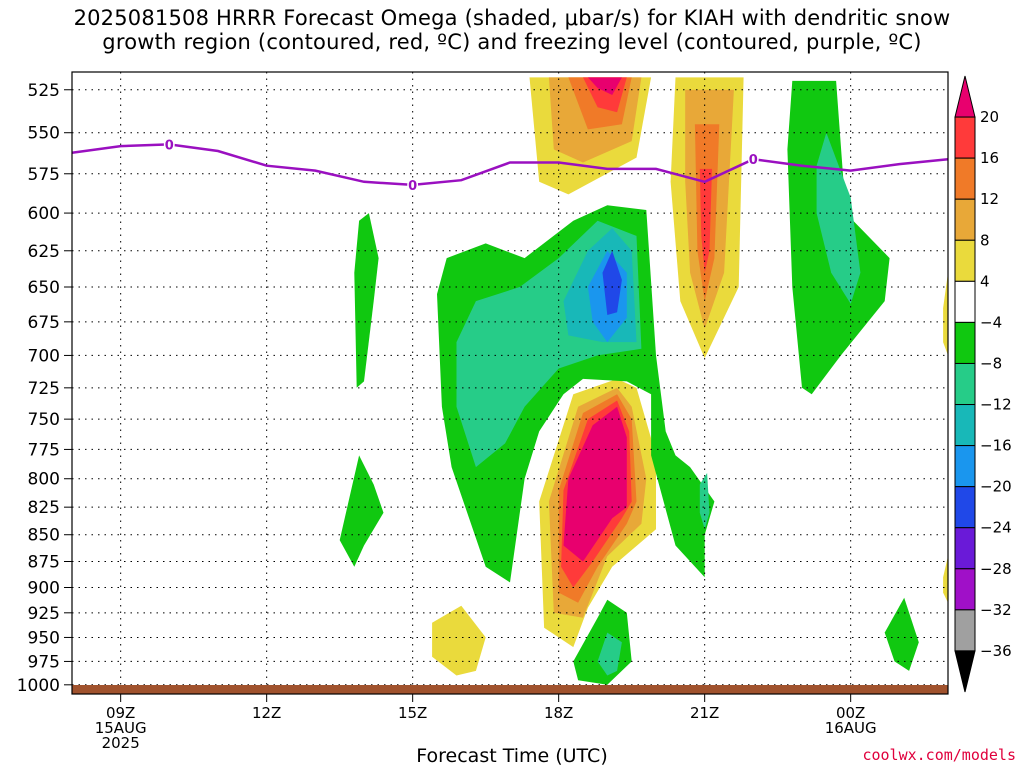 This screenshot has width=1024, height=768. Describe the element at coordinates (939, 755) in the screenshot. I see `site-credit: coolwx.com/models` at that location.